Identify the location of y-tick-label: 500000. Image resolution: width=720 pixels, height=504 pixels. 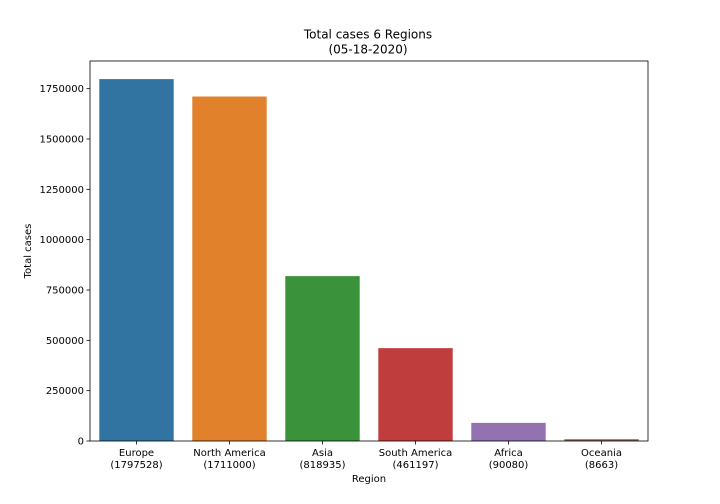
(65, 341).